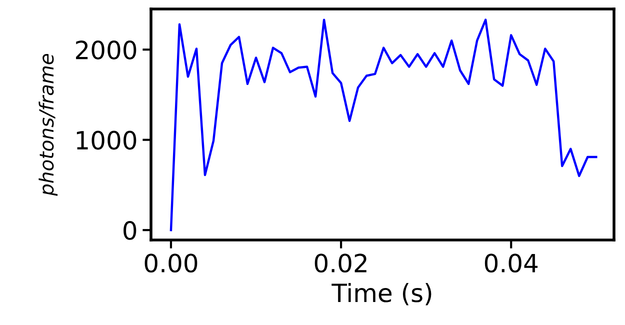 The height and width of the screenshot is (325, 625). Describe the element at coordinates (171, 263) in the screenshot. I see `x-tick-label: 0.00` at that location.